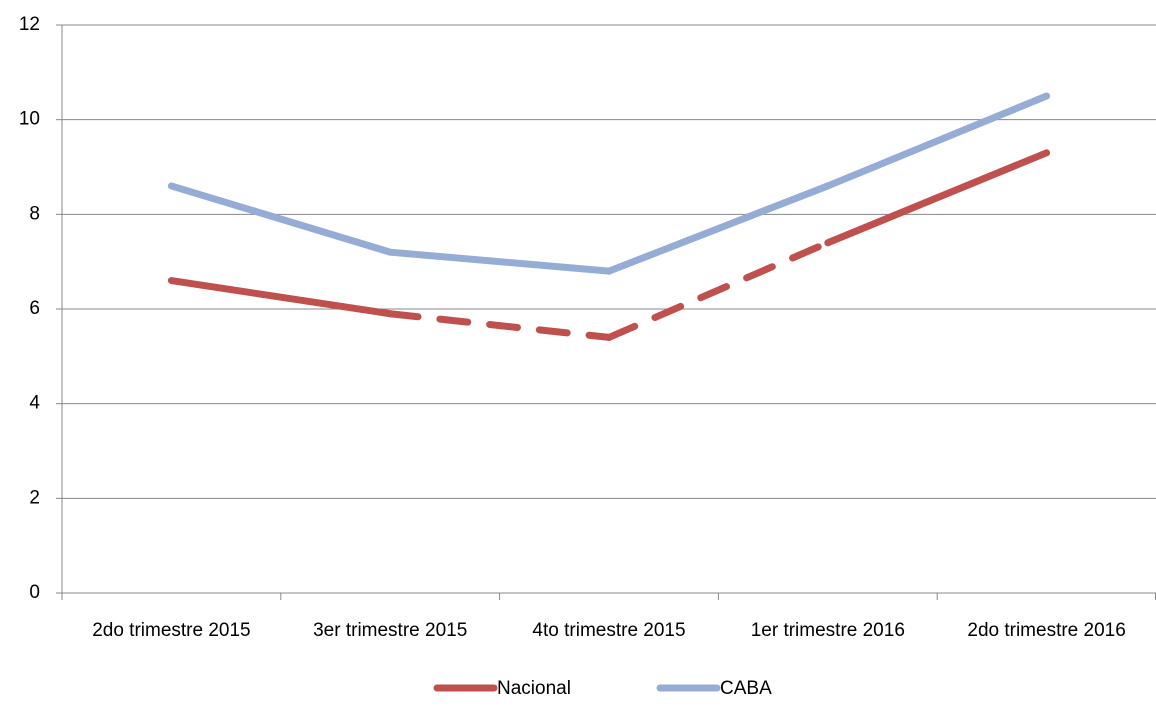 This screenshot has height=711, width=1156. What do you see at coordinates (171, 630) in the screenshot?
I see `x-tick-label: 2do trimestre 2015` at bounding box center [171, 630].